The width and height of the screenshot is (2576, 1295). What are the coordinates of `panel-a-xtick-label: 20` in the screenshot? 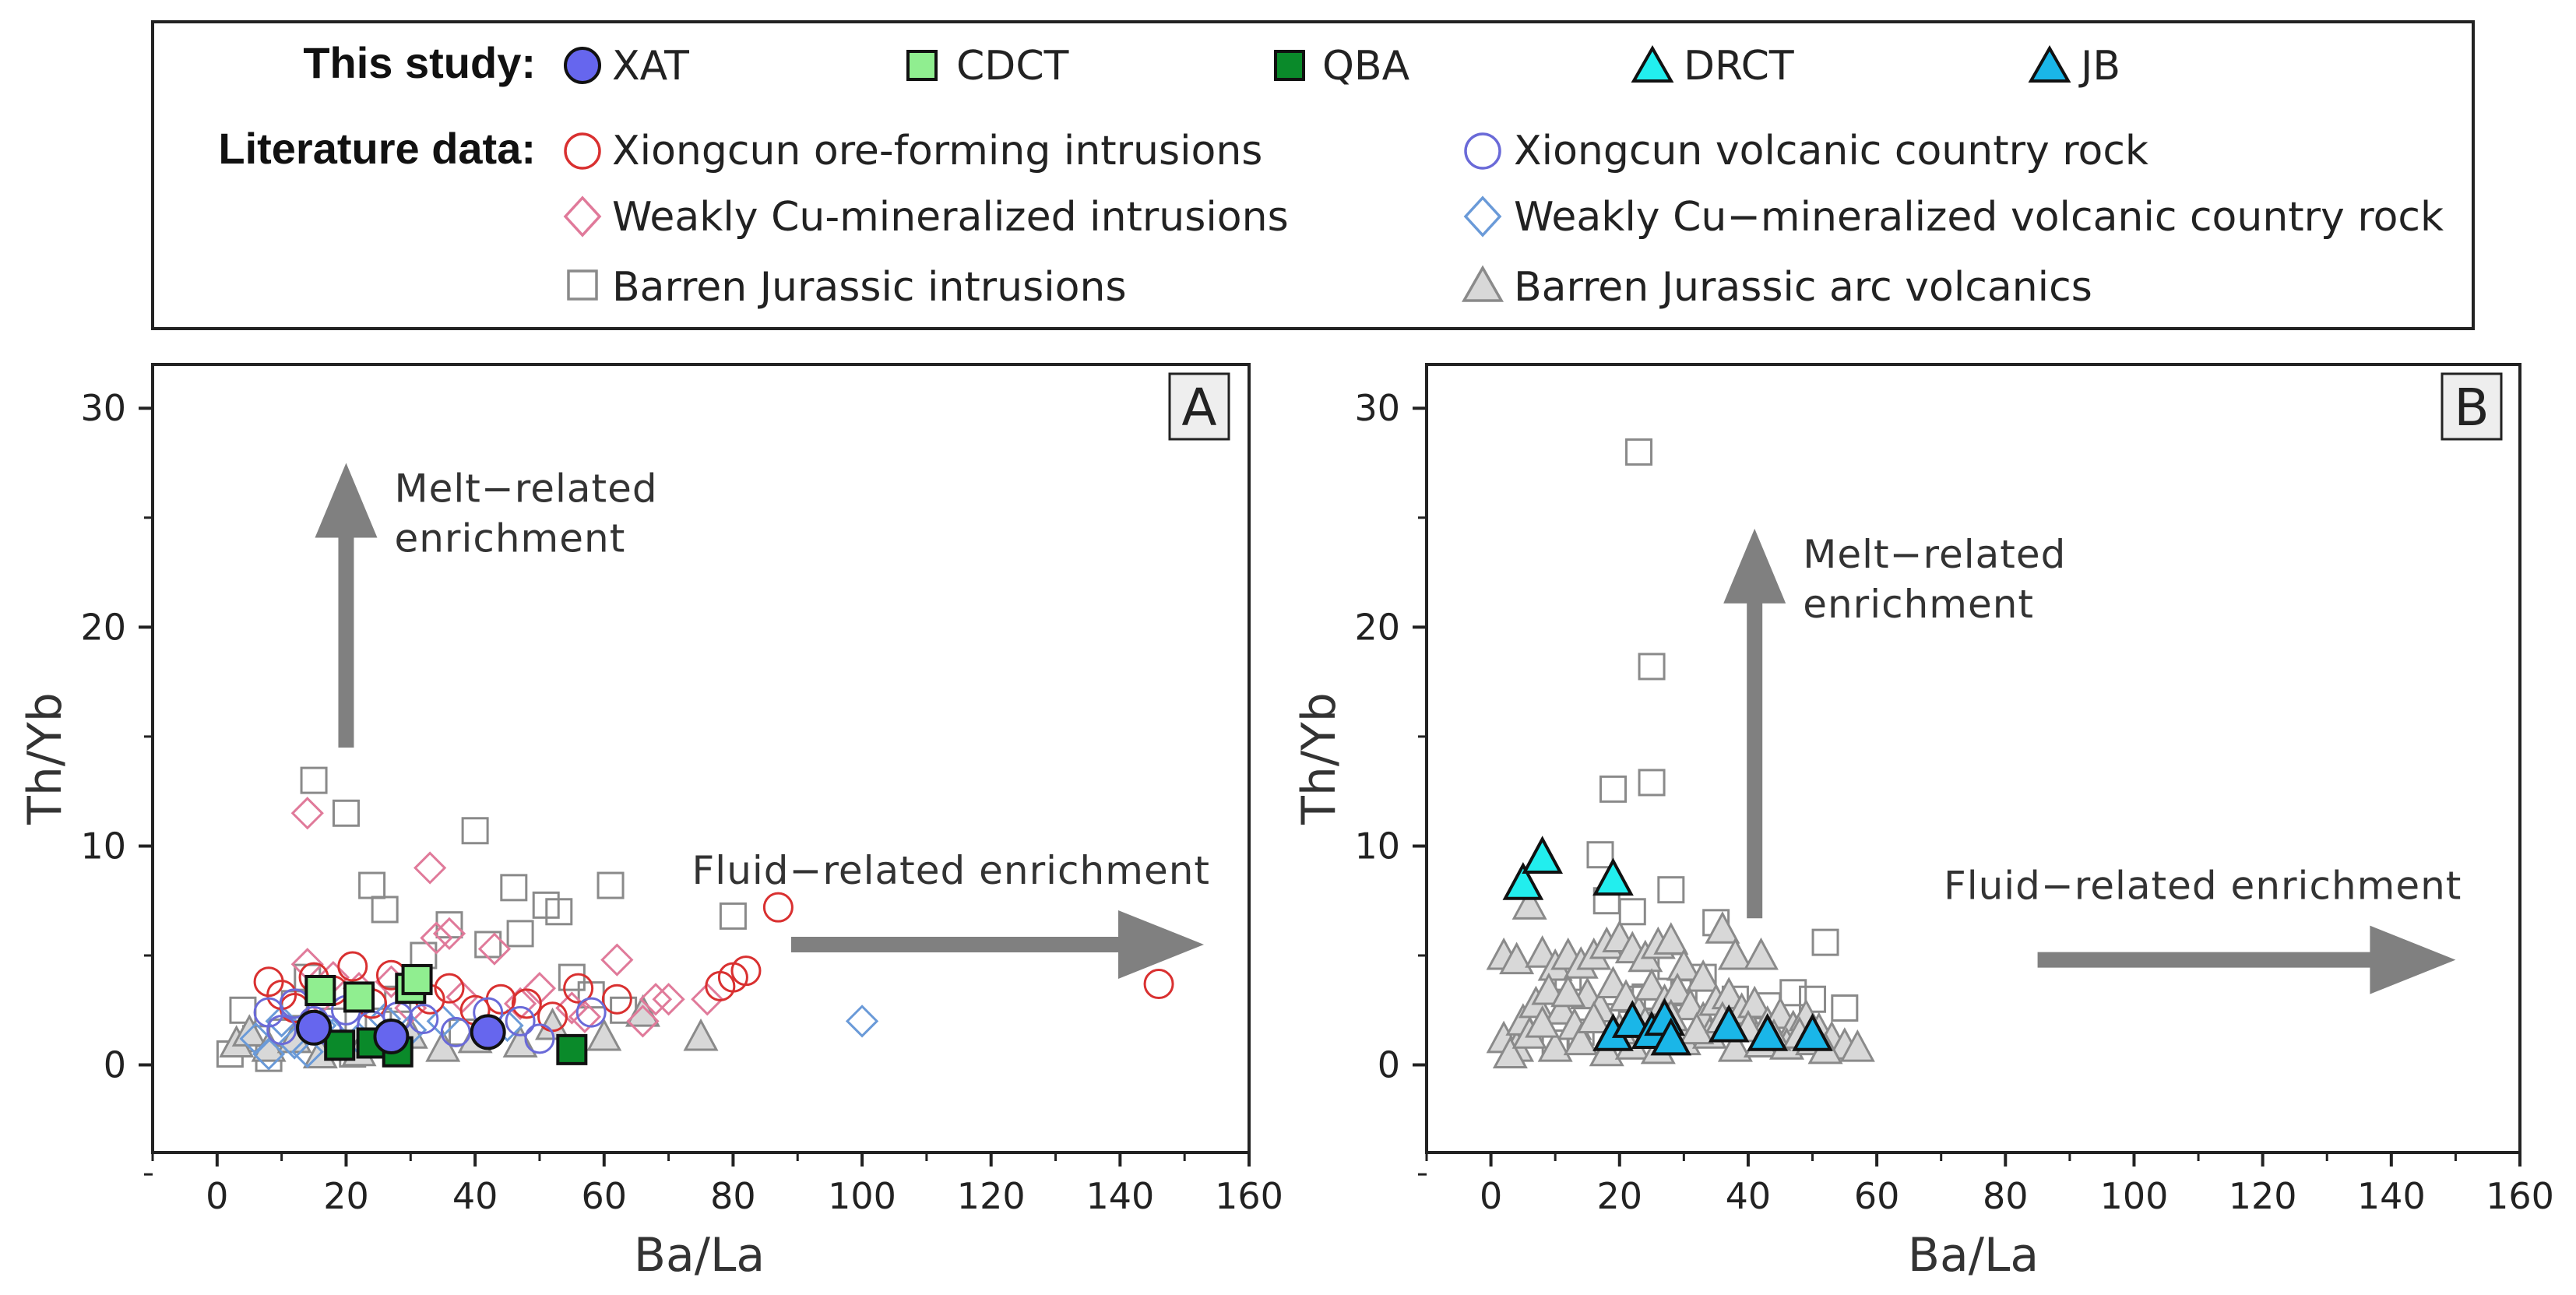 It's located at (346, 1196).